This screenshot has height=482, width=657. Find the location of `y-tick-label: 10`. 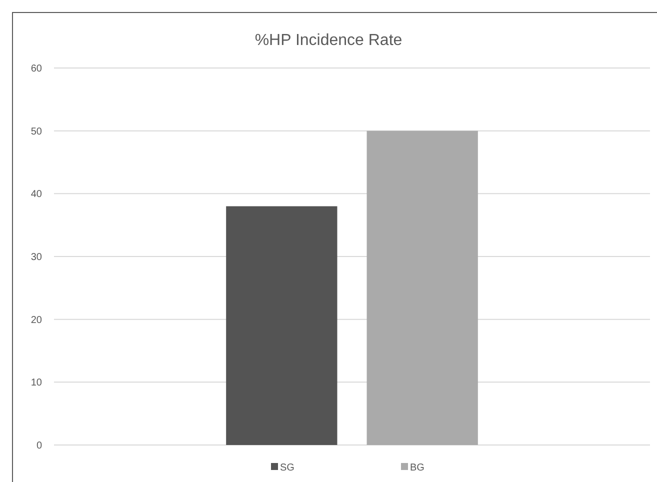

y-tick-label: 10 is located at coordinates (36, 383).